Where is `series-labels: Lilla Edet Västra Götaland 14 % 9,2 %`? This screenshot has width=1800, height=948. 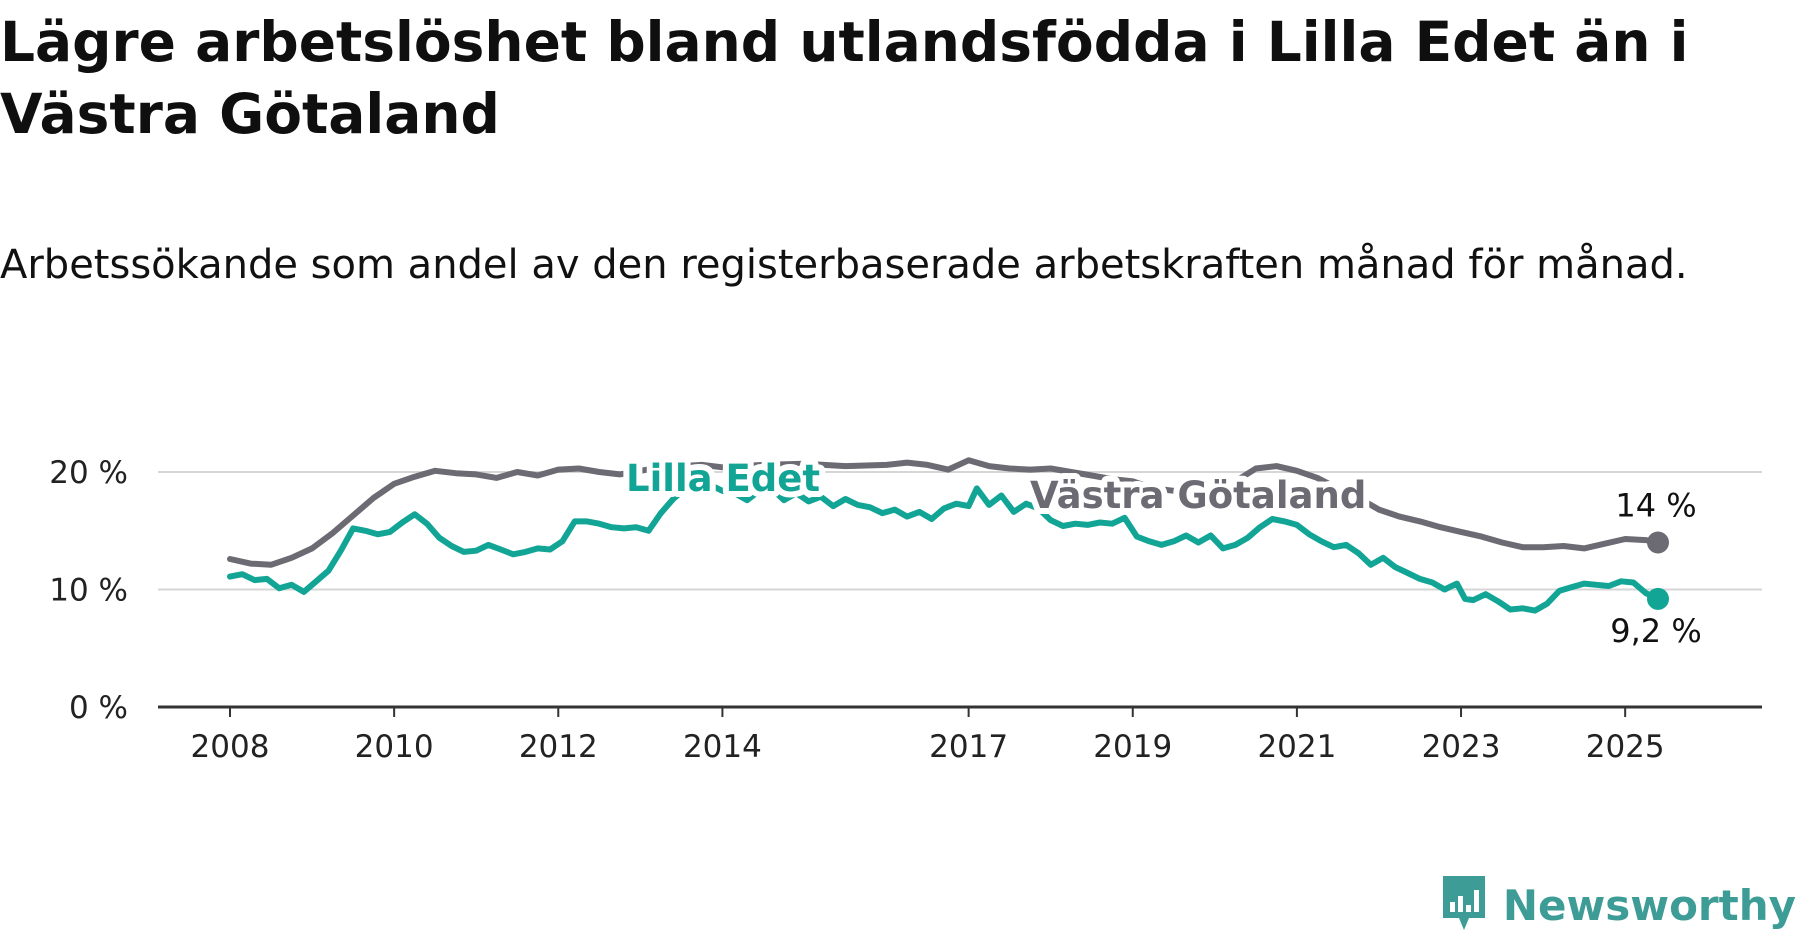
series-labels: Lilla Edet Västra Götaland 14 % 9,2 % is located at coordinates (1161, 550).